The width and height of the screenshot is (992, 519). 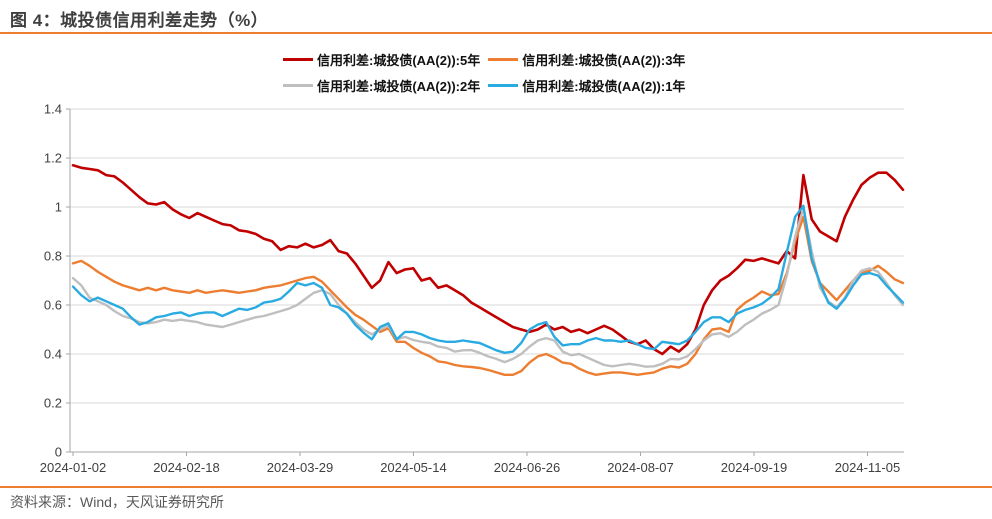 What do you see at coordinates (496, 33) in the screenshot?
I see `title-divider` at bounding box center [496, 33].